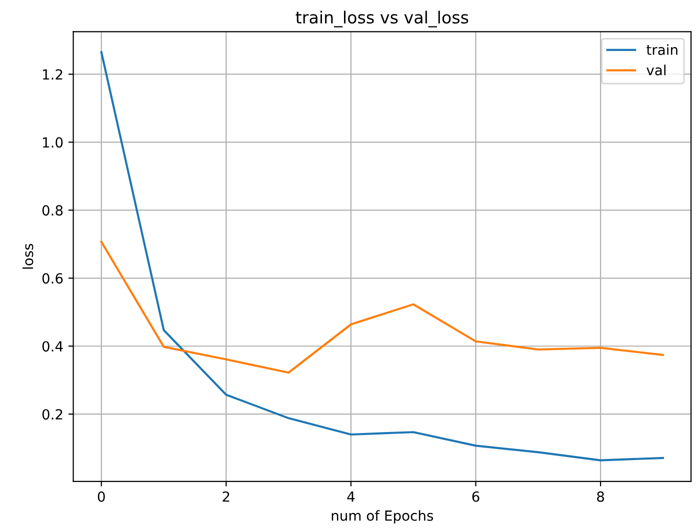  I want to click on y-tick-label: 0.4, so click(52, 346).